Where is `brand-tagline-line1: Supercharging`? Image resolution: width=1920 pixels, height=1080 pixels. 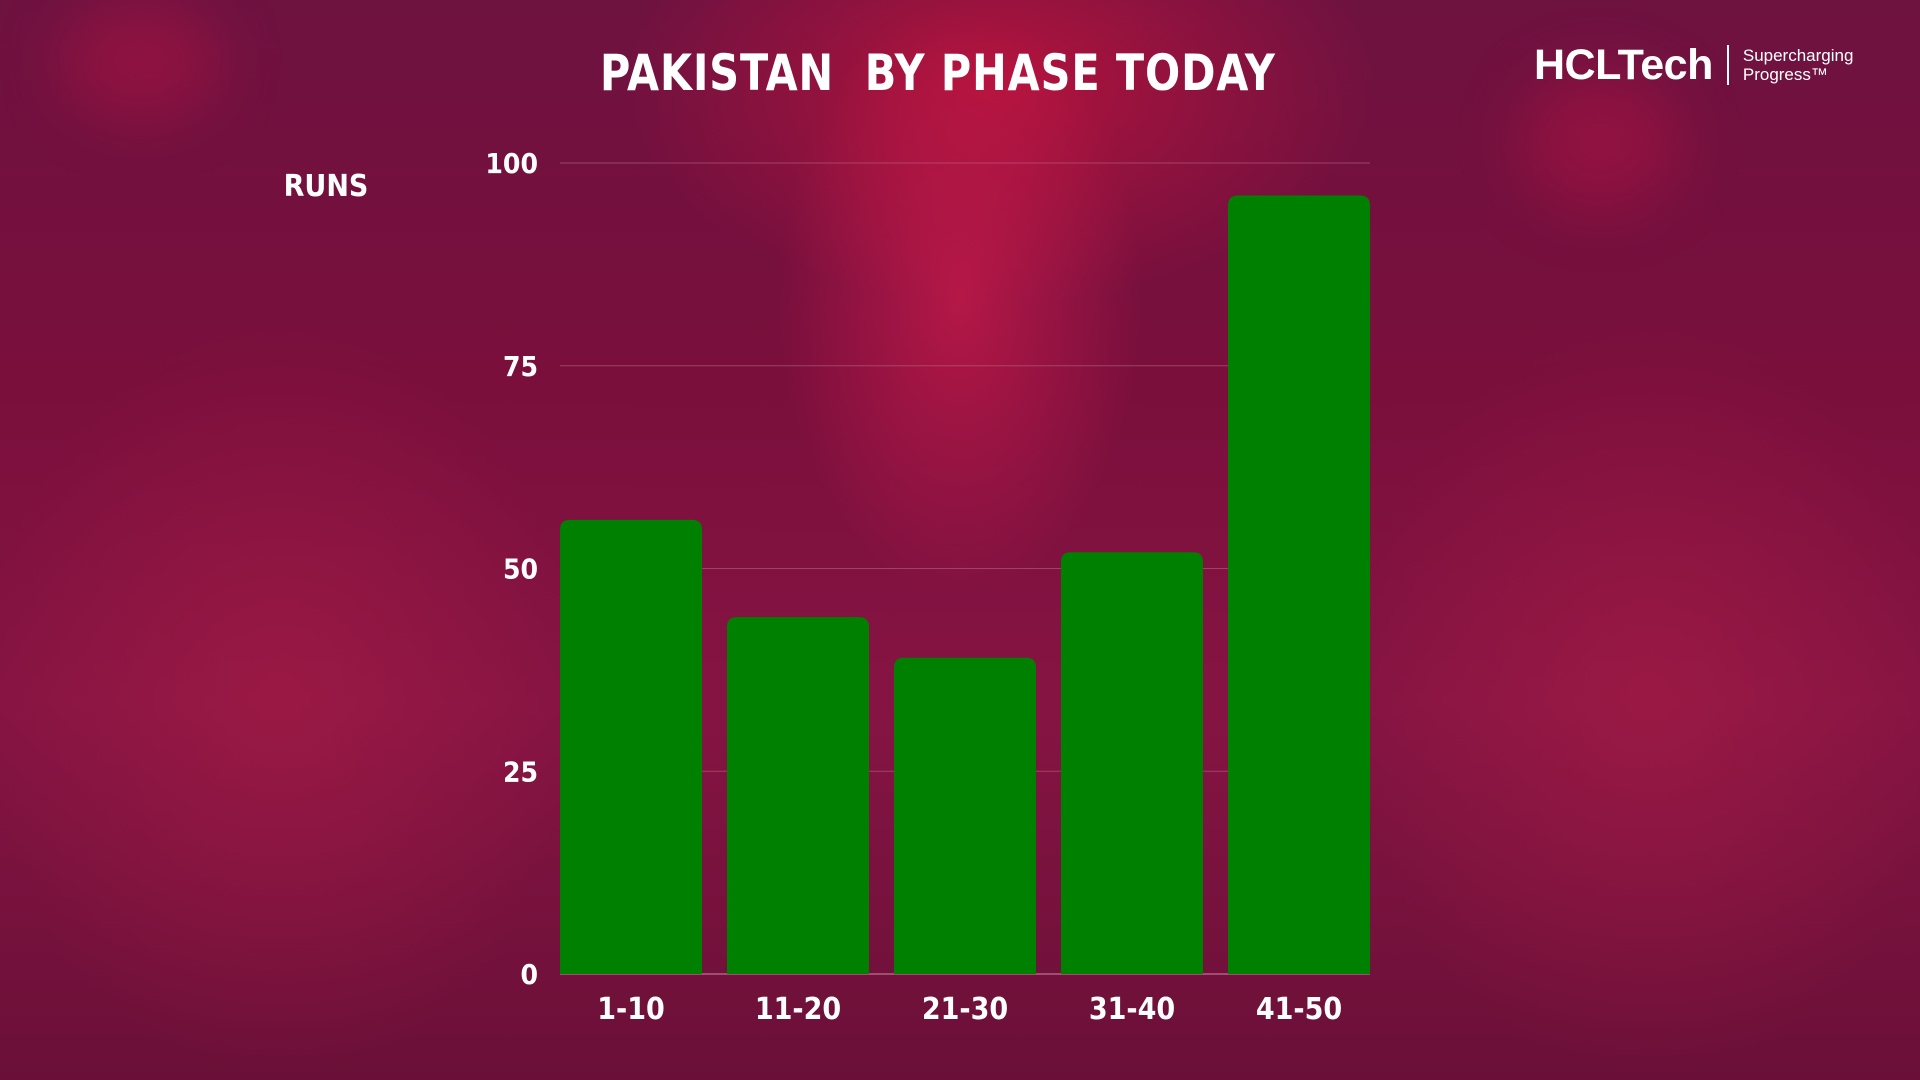 brand-tagline-line1: Supercharging is located at coordinates (1798, 55).